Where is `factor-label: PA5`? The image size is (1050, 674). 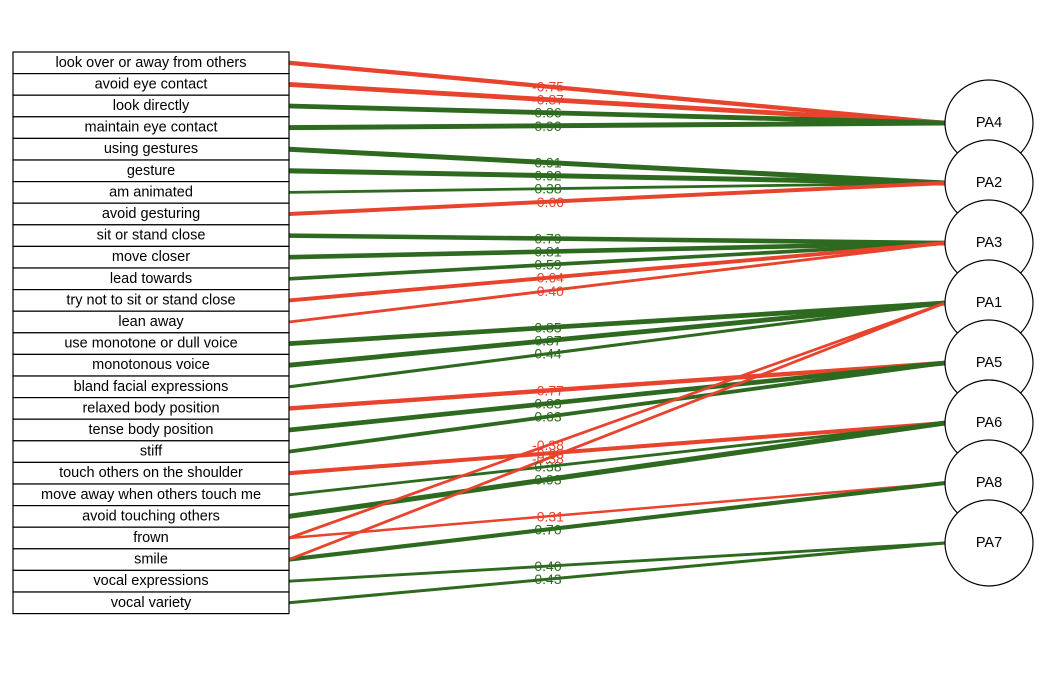
factor-label: PA5 is located at coordinates (989, 363).